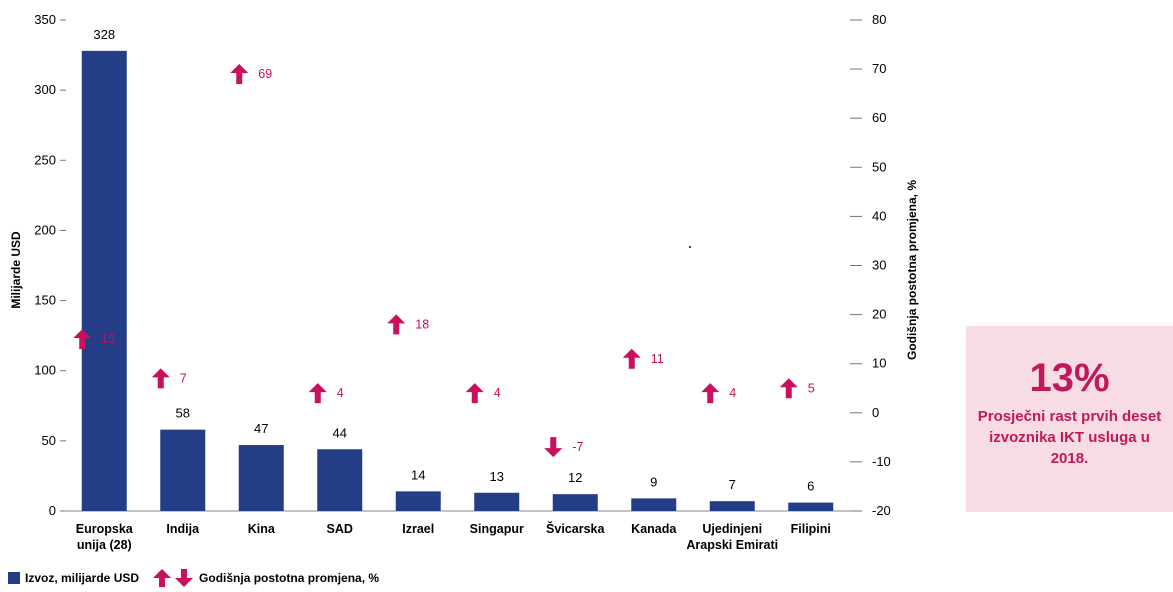 The height and width of the screenshot is (592, 1173). I want to click on category-label-line: Švicarska, so click(575, 528).